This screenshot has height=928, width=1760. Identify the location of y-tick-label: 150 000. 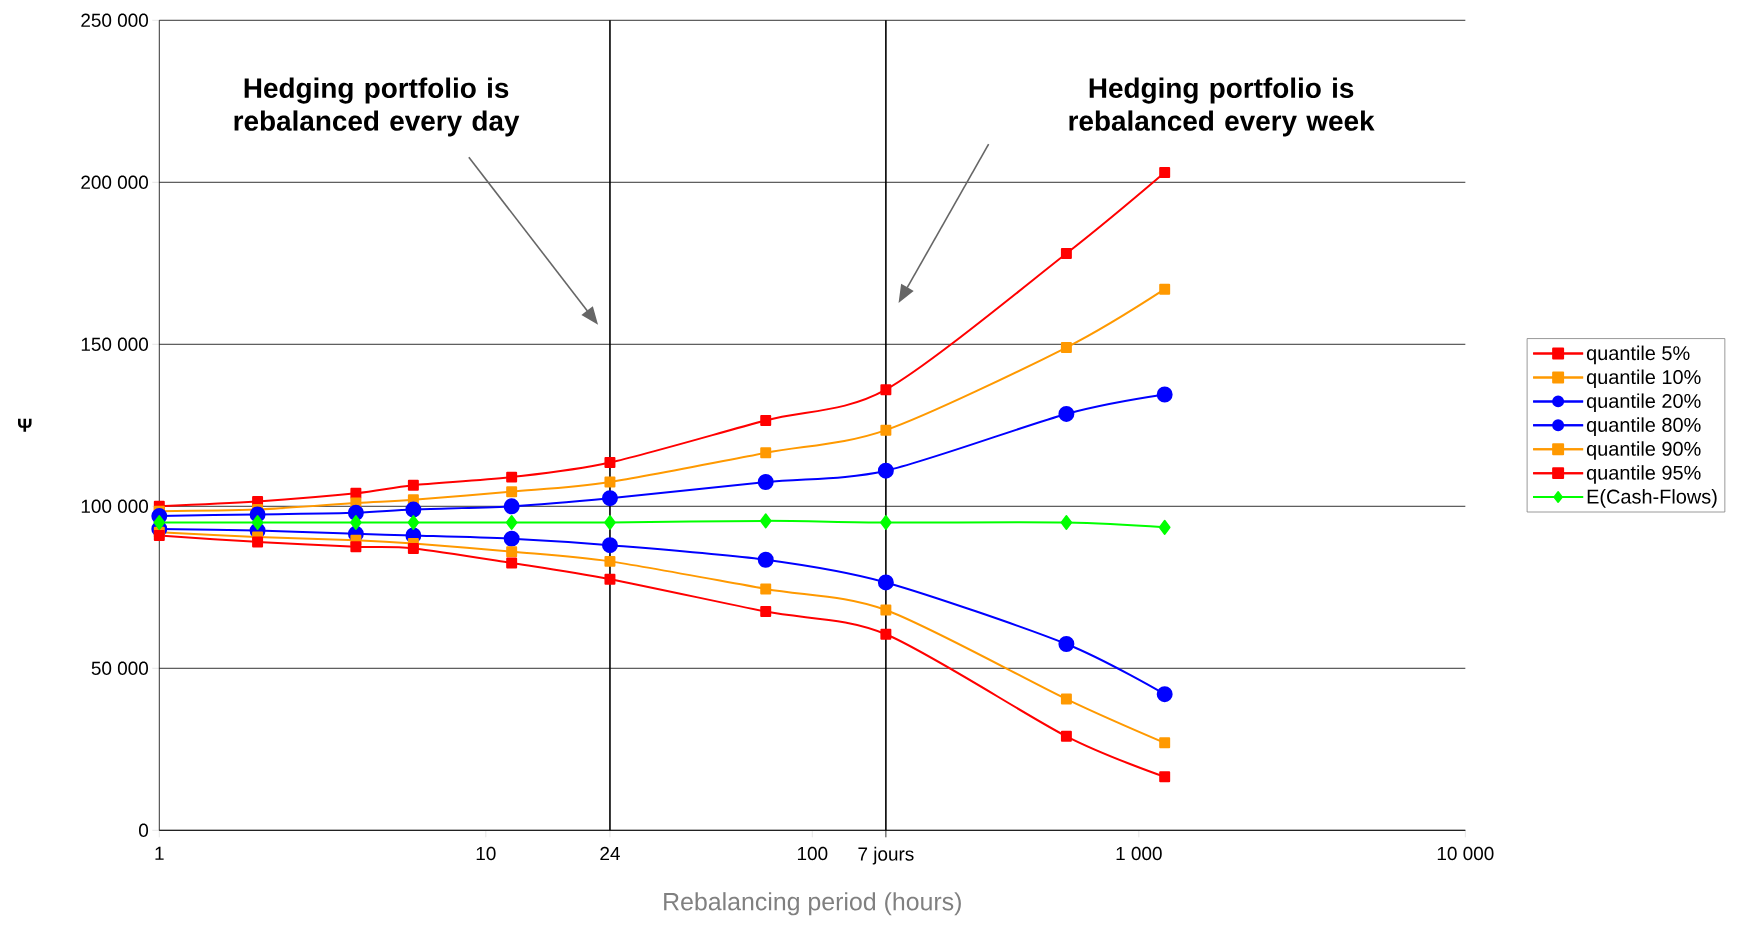
(115, 344).